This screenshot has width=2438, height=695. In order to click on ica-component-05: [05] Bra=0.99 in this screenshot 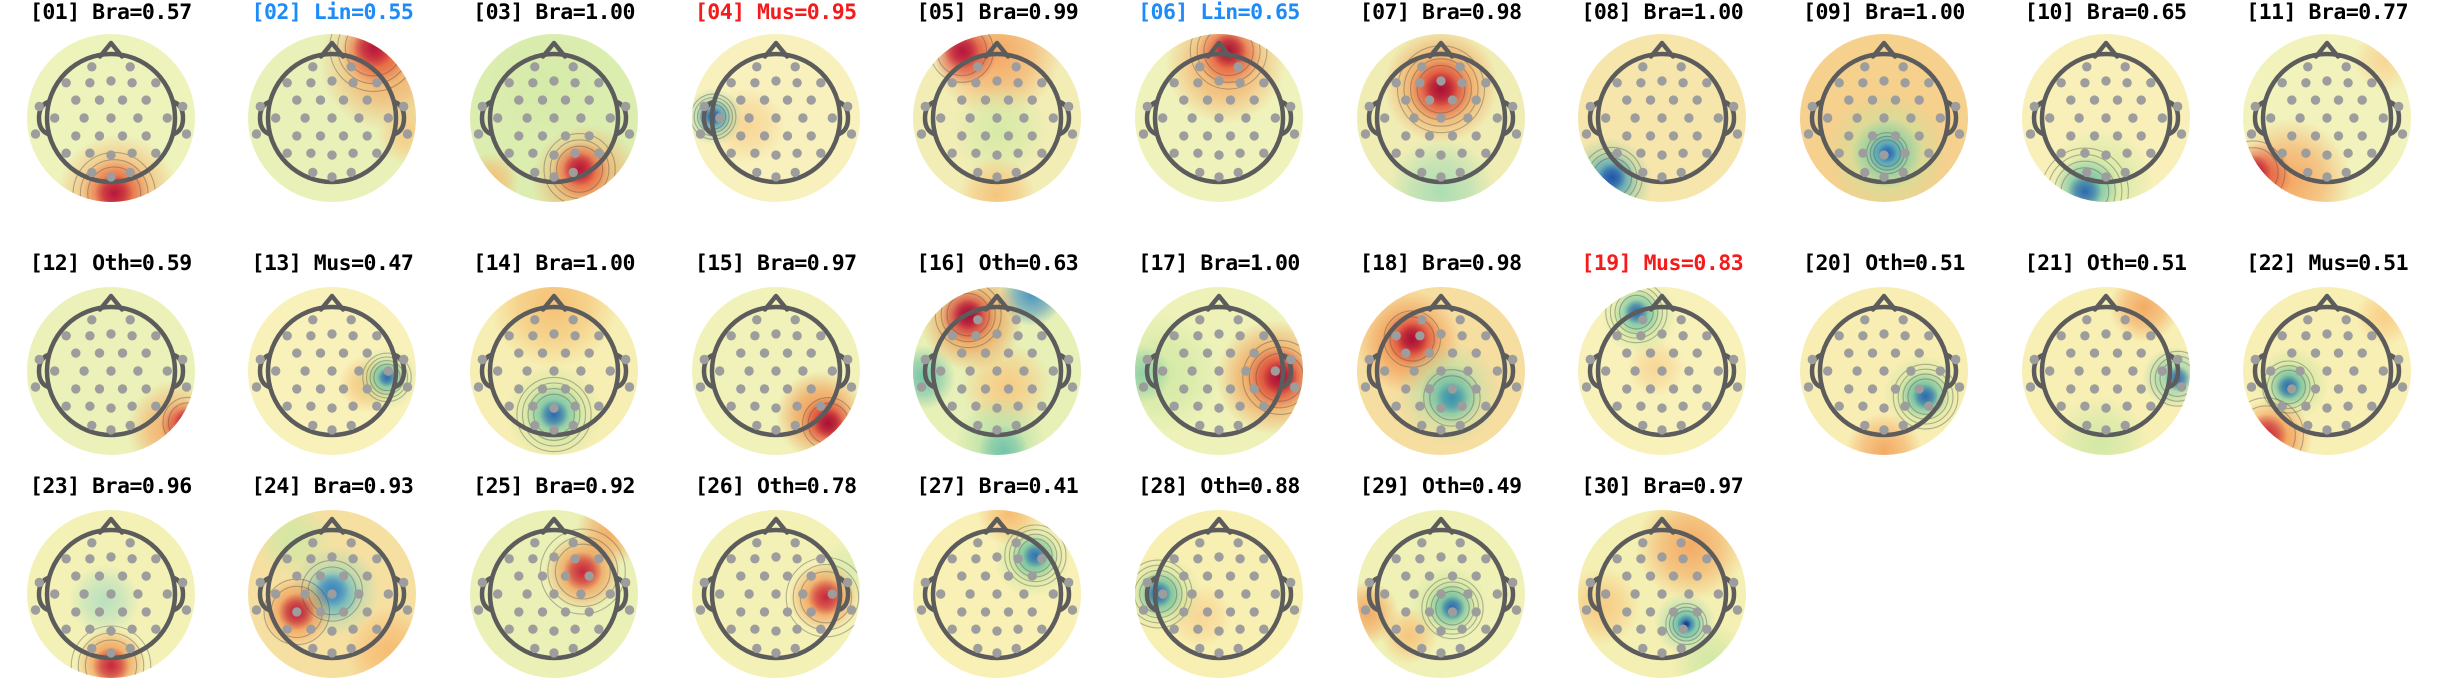, I will do `click(998, 111)`.